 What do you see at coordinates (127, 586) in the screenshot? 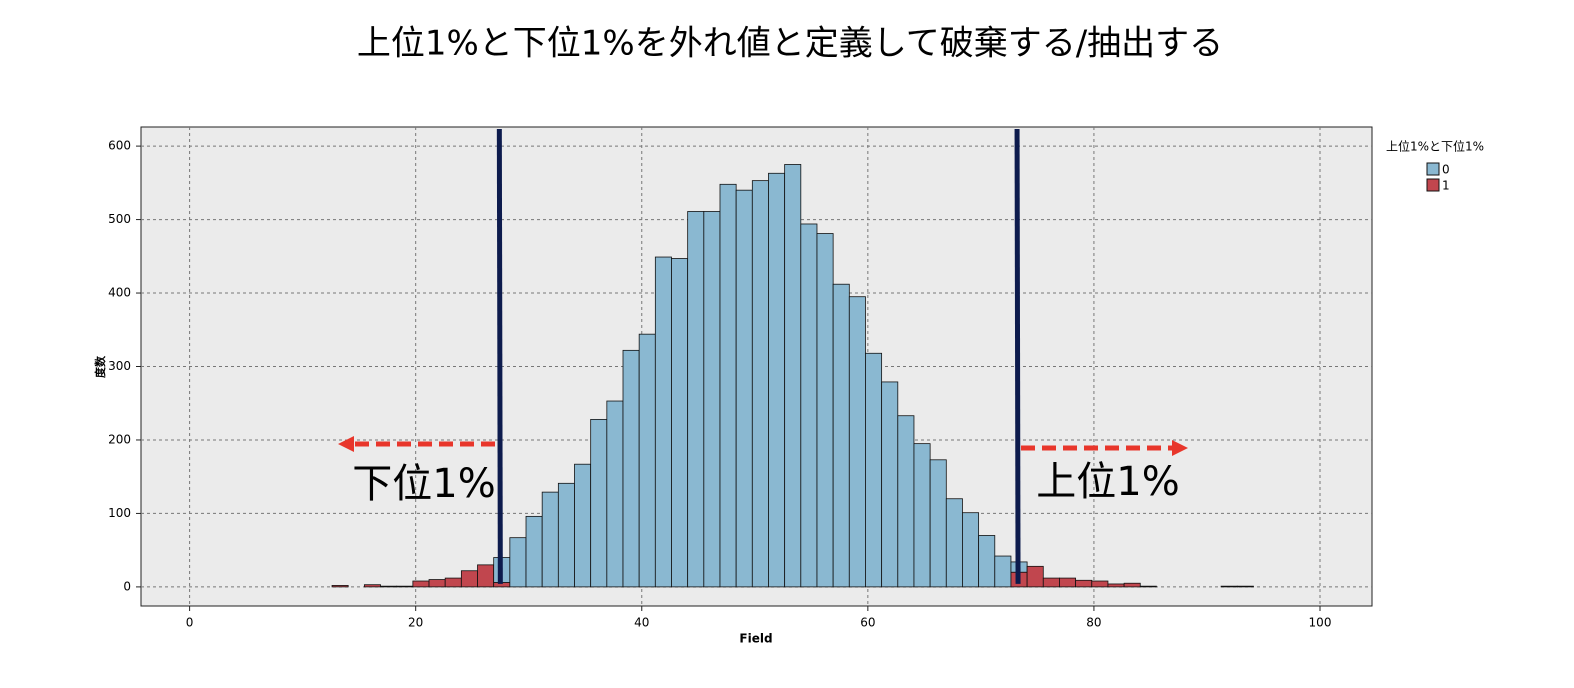
I see `y-tick-label: 0` at bounding box center [127, 586].